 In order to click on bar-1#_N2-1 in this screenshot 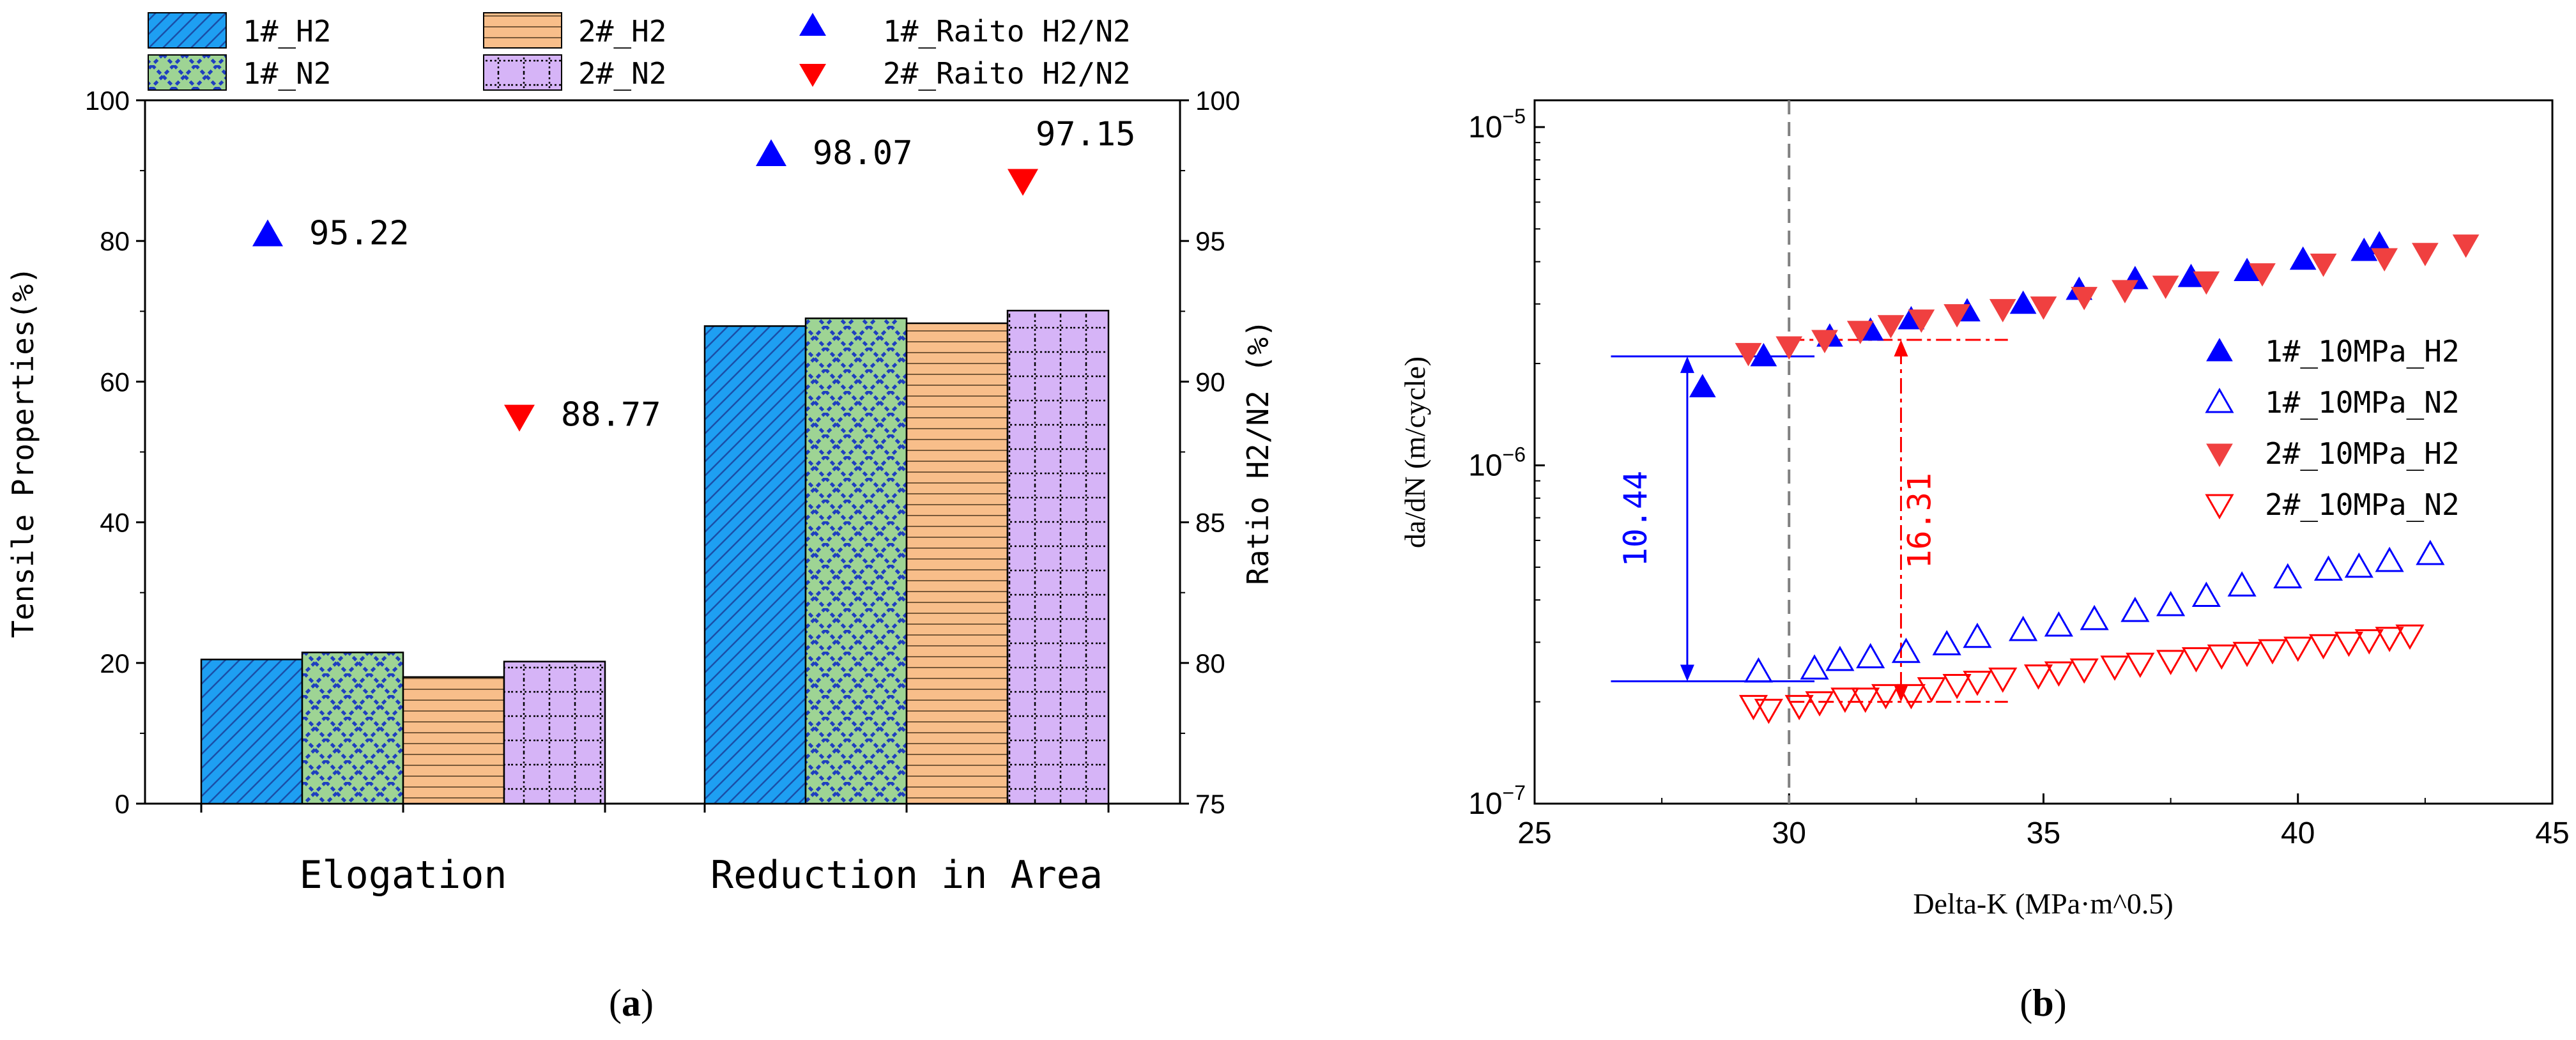, I will do `click(856, 561)`.